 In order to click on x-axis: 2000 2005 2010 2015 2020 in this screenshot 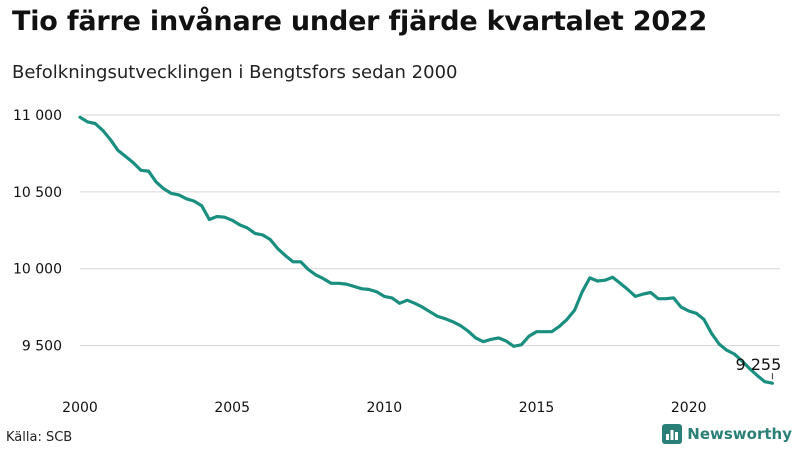, I will do `click(384, 408)`.